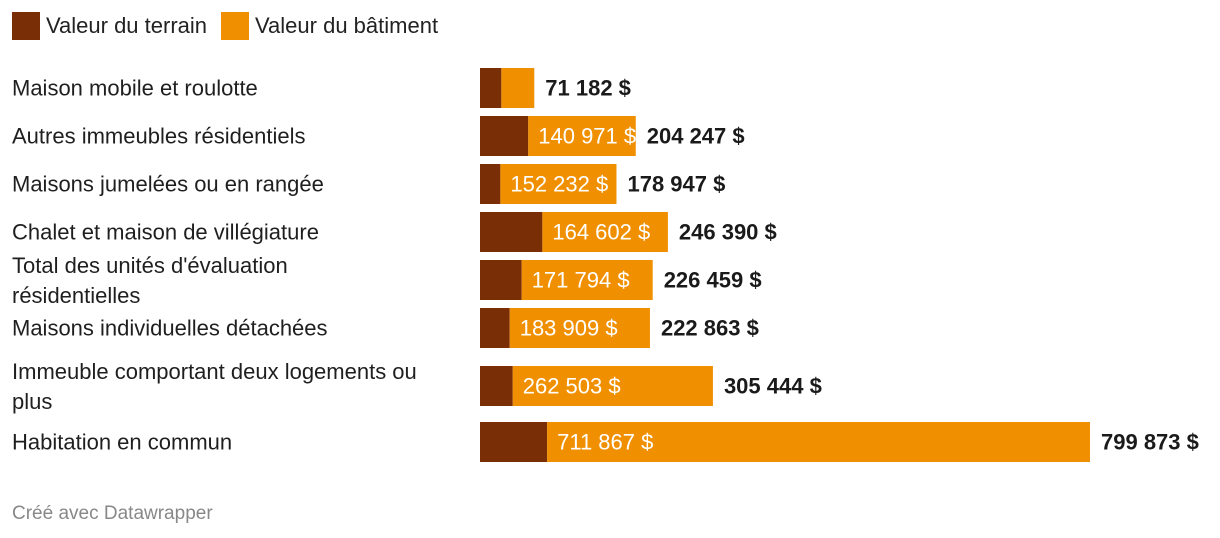 The image size is (1220, 538). What do you see at coordinates (713, 280) in the screenshot?
I see `total-value-label: 226 459 $` at bounding box center [713, 280].